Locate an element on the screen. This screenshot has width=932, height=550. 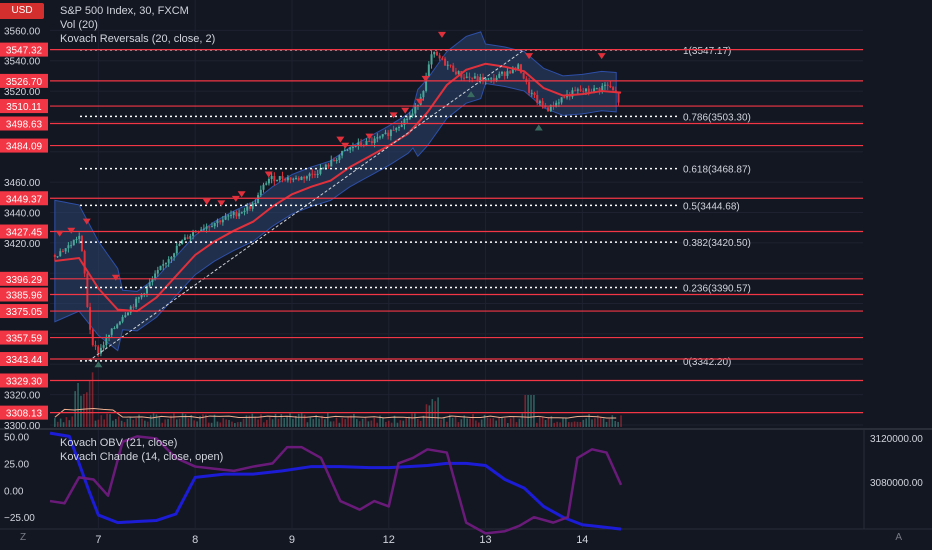
level-label: 3510.11 is located at coordinates (24, 107).